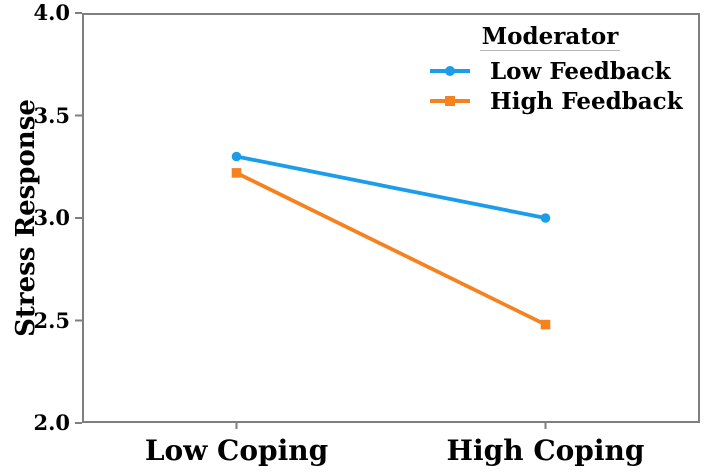 Image resolution: width=711 pixels, height=474 pixels. I want to click on legend-items: Low Feedback High Feedback, so click(556, 86).